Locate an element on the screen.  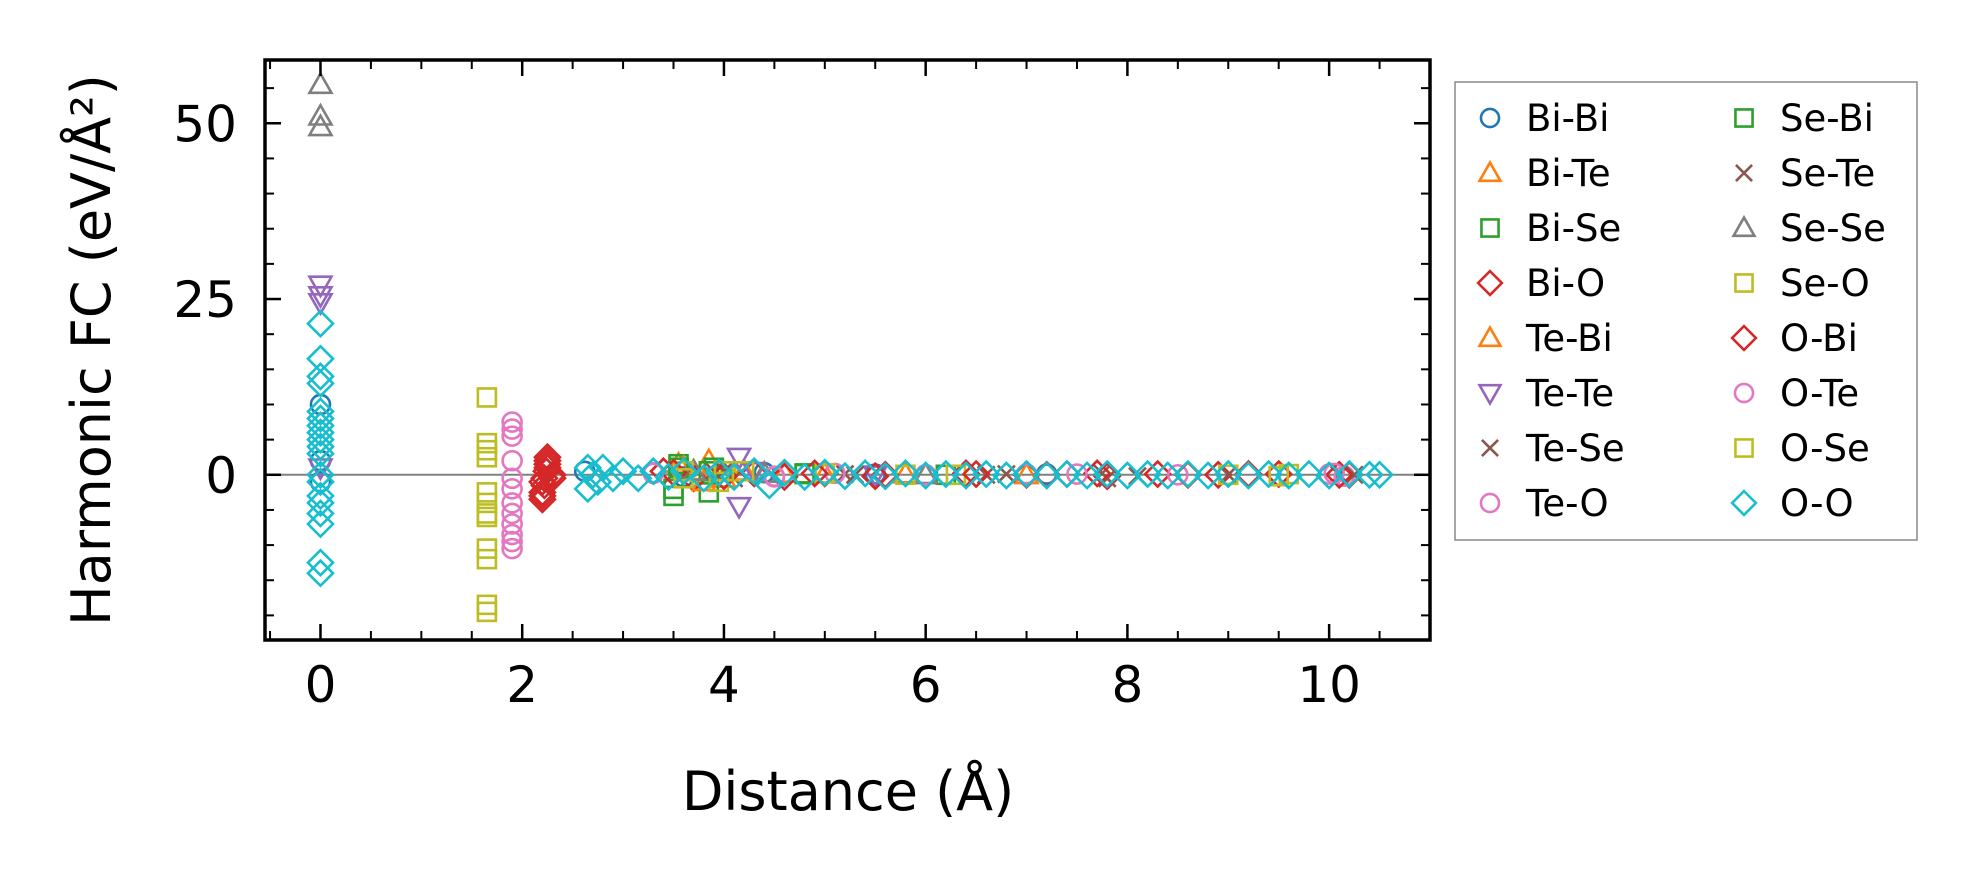
y-axis-label: Harmonic FC (eV/Å²) is located at coordinates (91, 350).